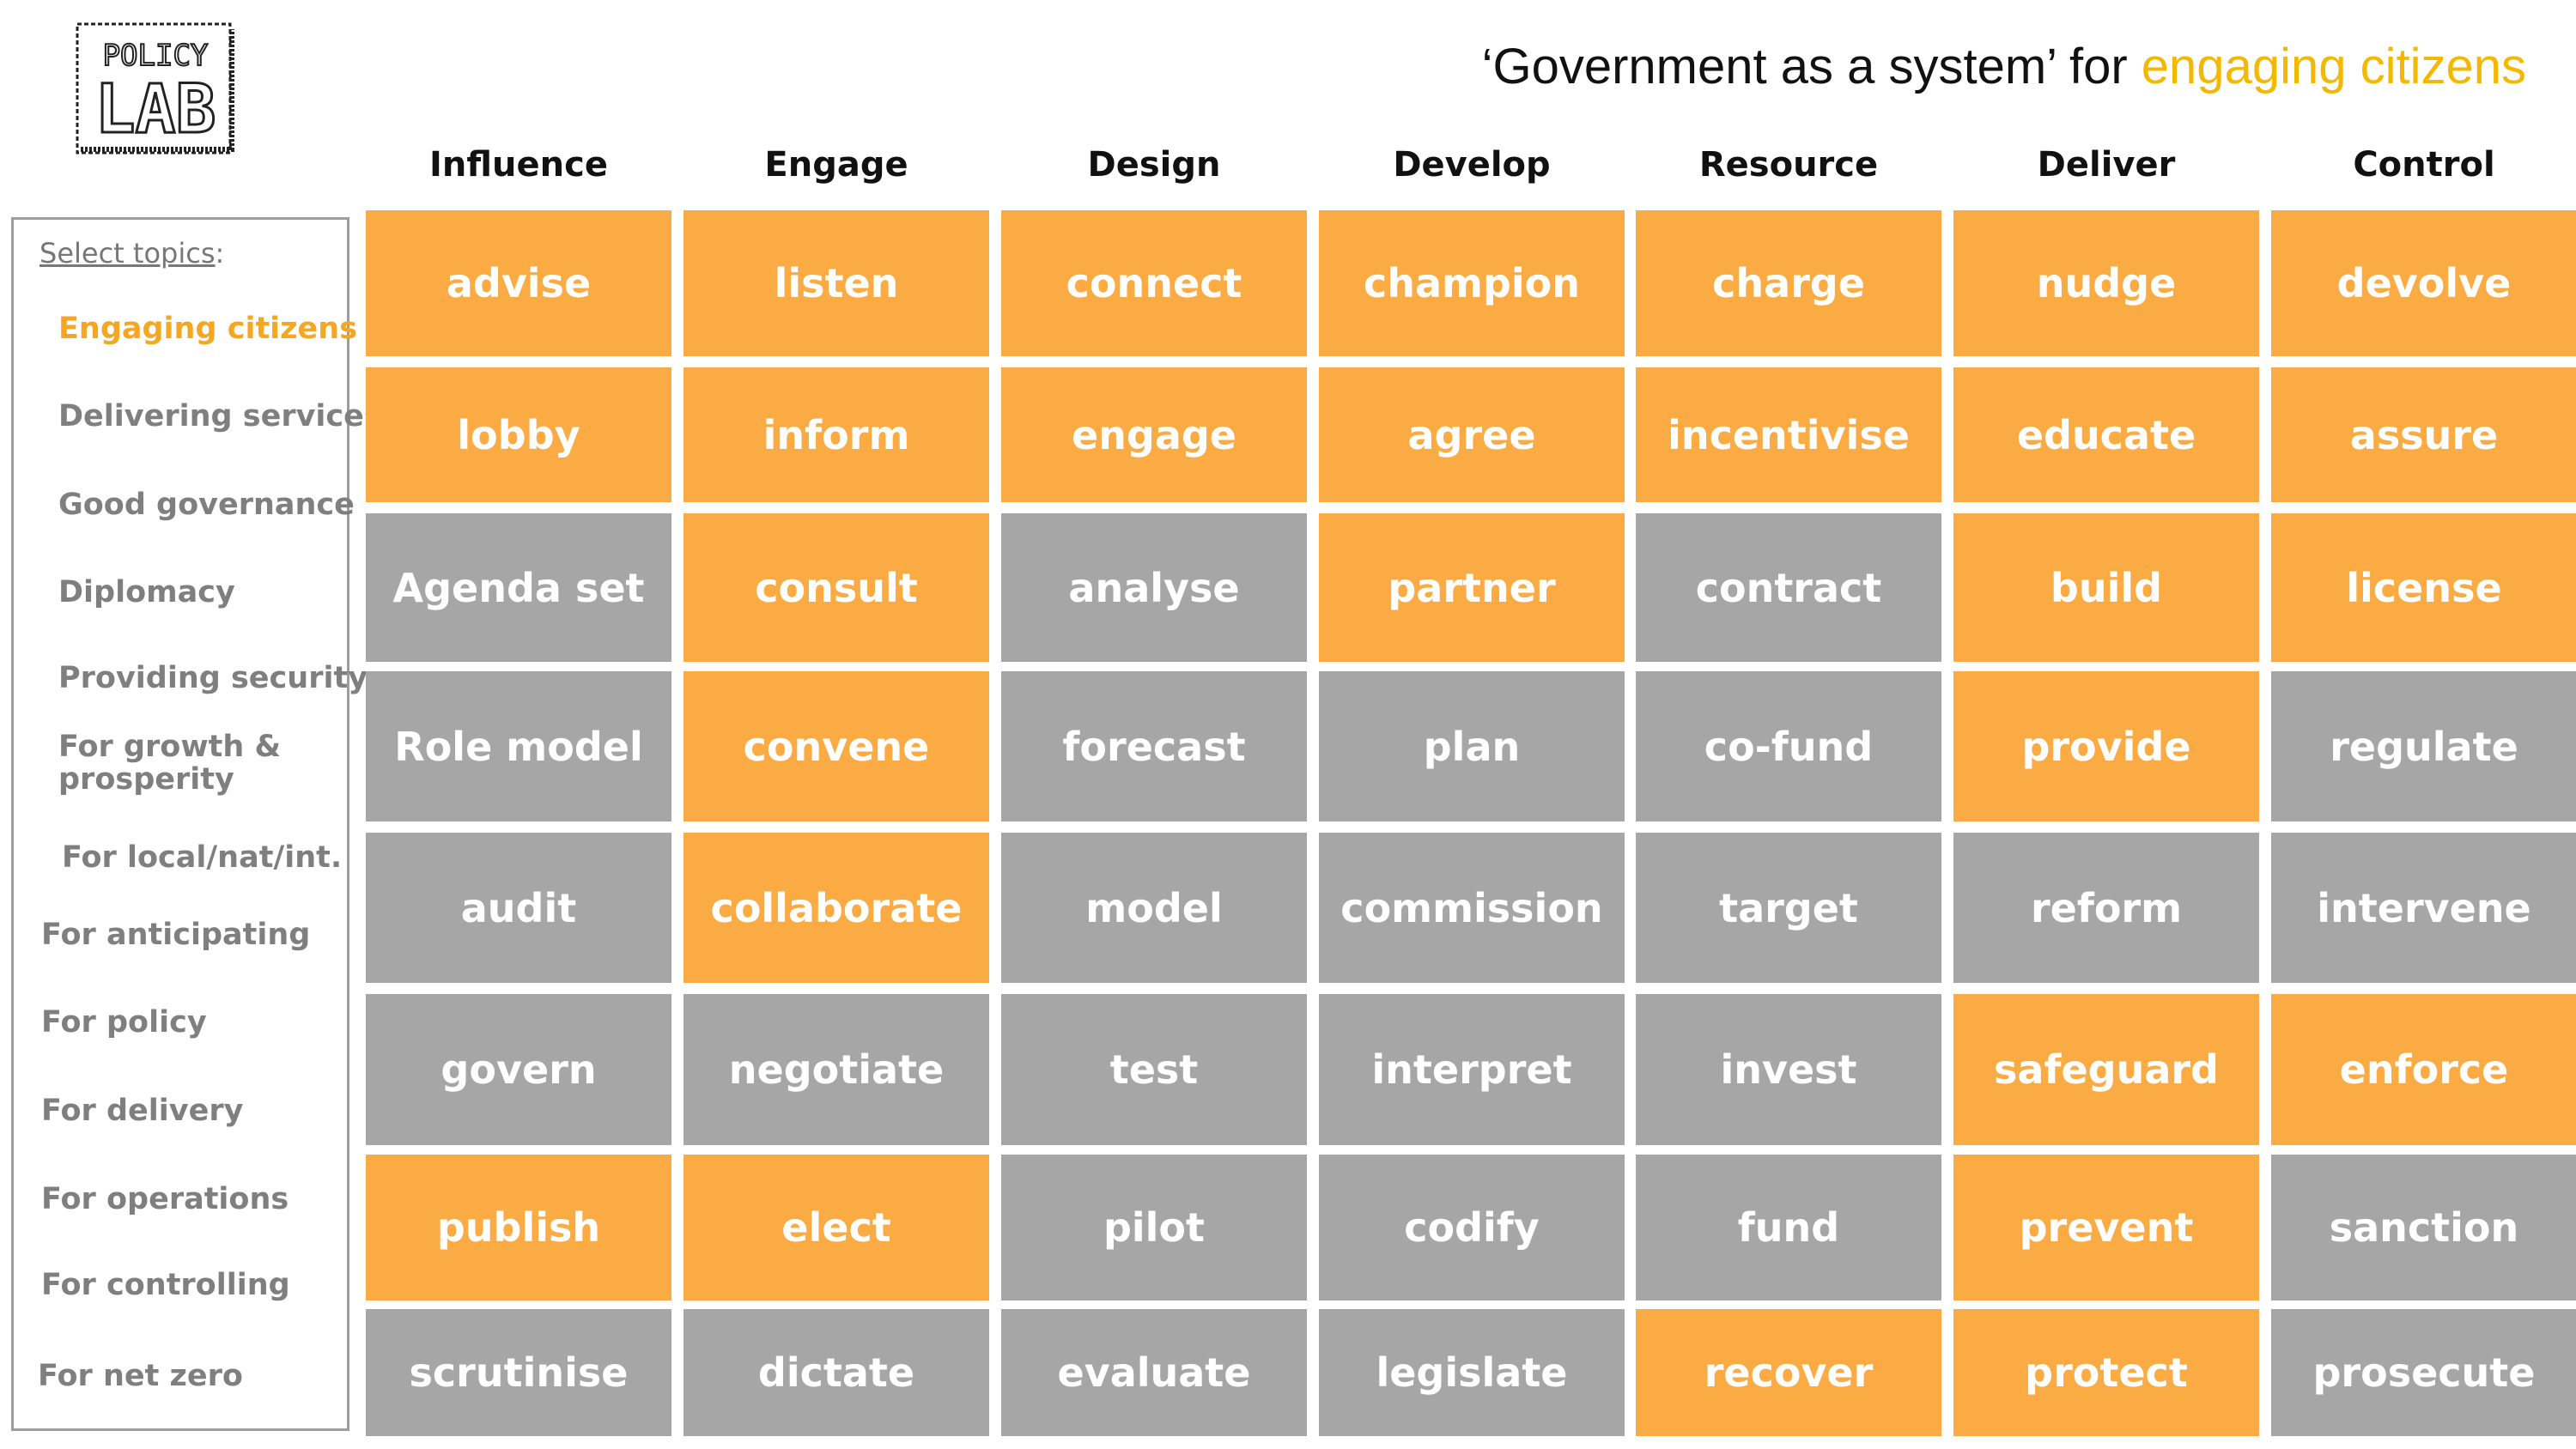 Image resolution: width=2576 pixels, height=1449 pixels. What do you see at coordinates (176, 935) in the screenshot?
I see `topic-for-anticipating: For anticipating` at bounding box center [176, 935].